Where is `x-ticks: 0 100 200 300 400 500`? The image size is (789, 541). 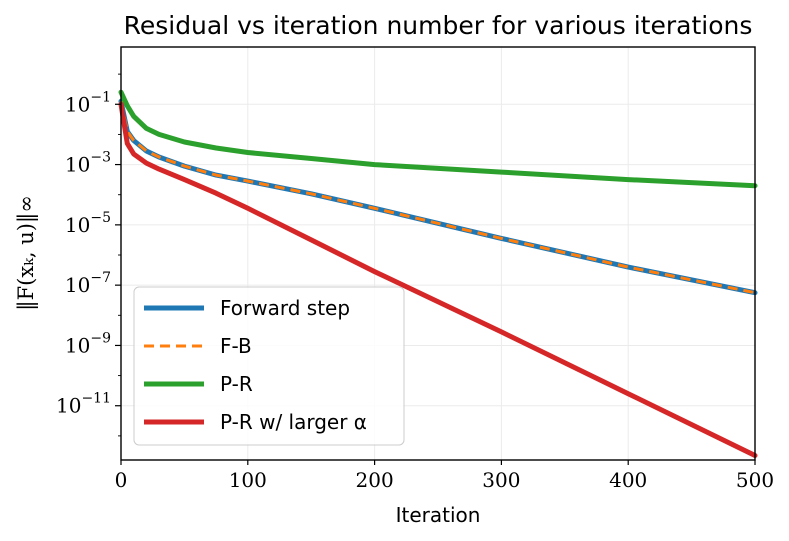
x-ticks: 0 100 200 300 400 500 is located at coordinates (444, 476).